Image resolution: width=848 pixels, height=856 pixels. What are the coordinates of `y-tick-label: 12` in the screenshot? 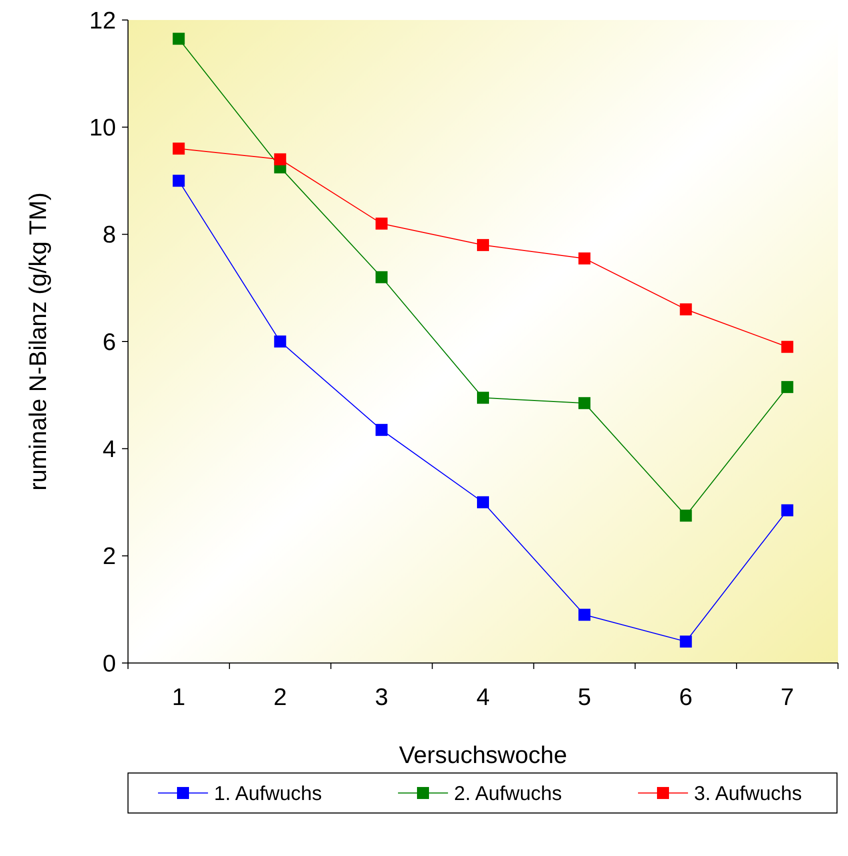 It's located at (102, 20).